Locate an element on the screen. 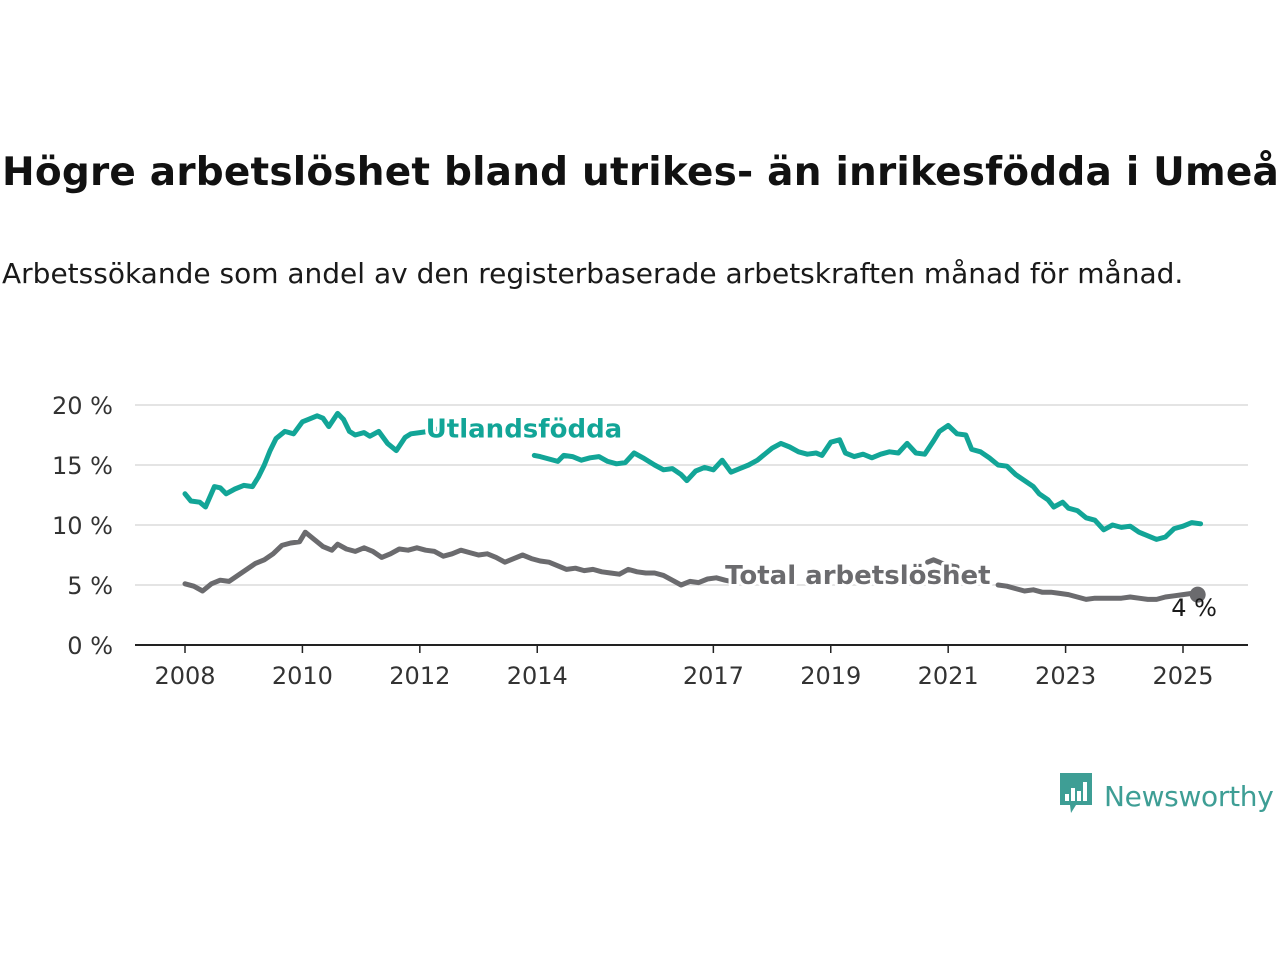  y-axis-ticks: 0 % 5 % 10 % 15 % 20 % is located at coordinates (82, 526).